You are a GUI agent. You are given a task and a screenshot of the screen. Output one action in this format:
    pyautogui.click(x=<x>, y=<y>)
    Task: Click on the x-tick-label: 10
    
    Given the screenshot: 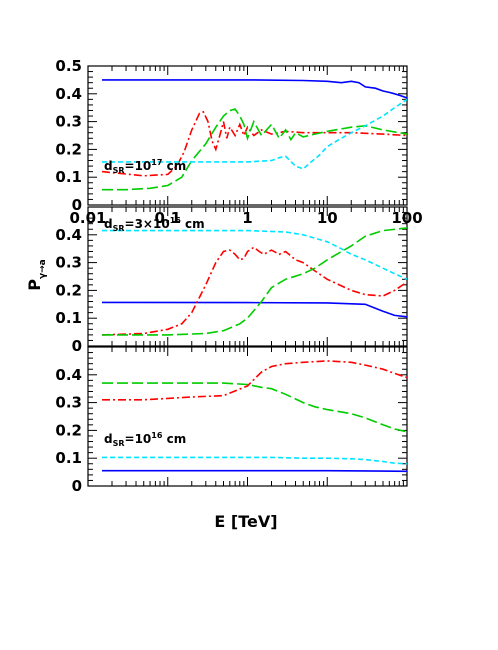 What is the action you would take?
    pyautogui.click(x=327, y=218)
    